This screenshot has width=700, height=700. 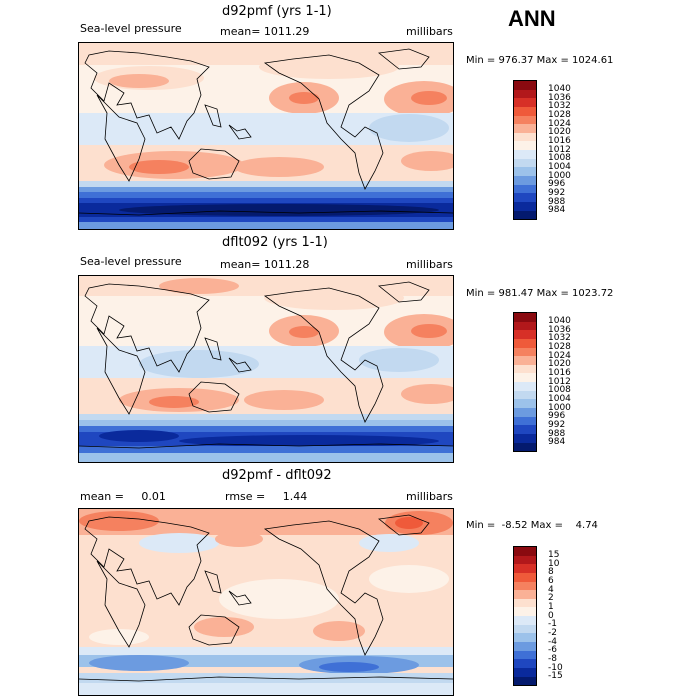 I want to click on panel-2-map, so click(x=266, y=369).